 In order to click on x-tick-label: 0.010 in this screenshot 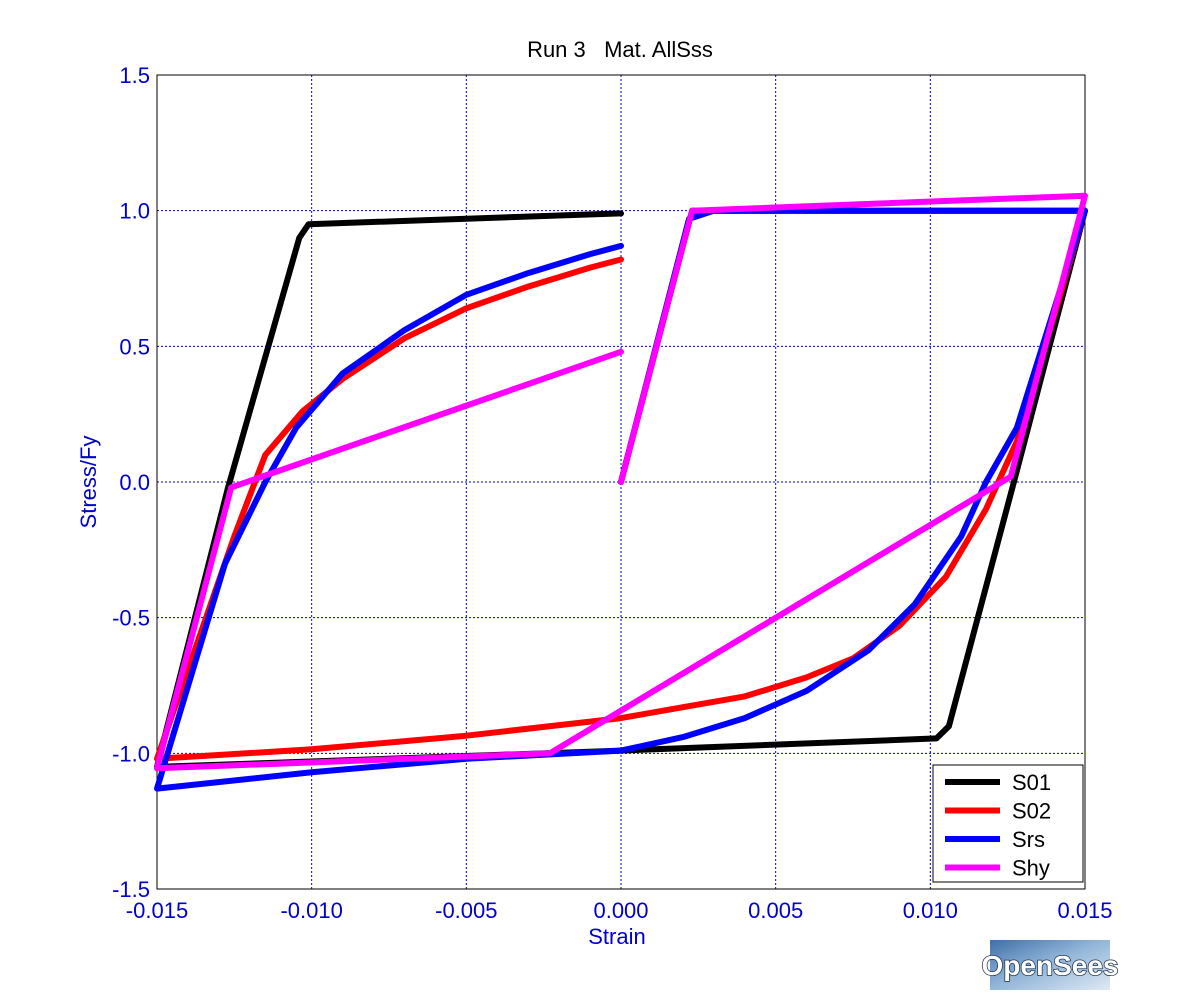, I will do `click(930, 910)`.